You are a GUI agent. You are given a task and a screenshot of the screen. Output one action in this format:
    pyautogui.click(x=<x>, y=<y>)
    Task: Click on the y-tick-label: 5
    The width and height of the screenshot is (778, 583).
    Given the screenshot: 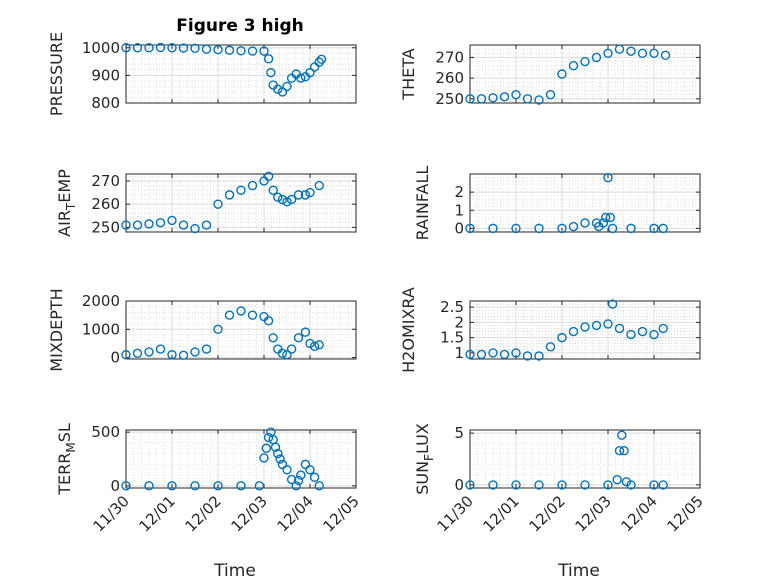 What is the action you would take?
    pyautogui.click(x=459, y=433)
    